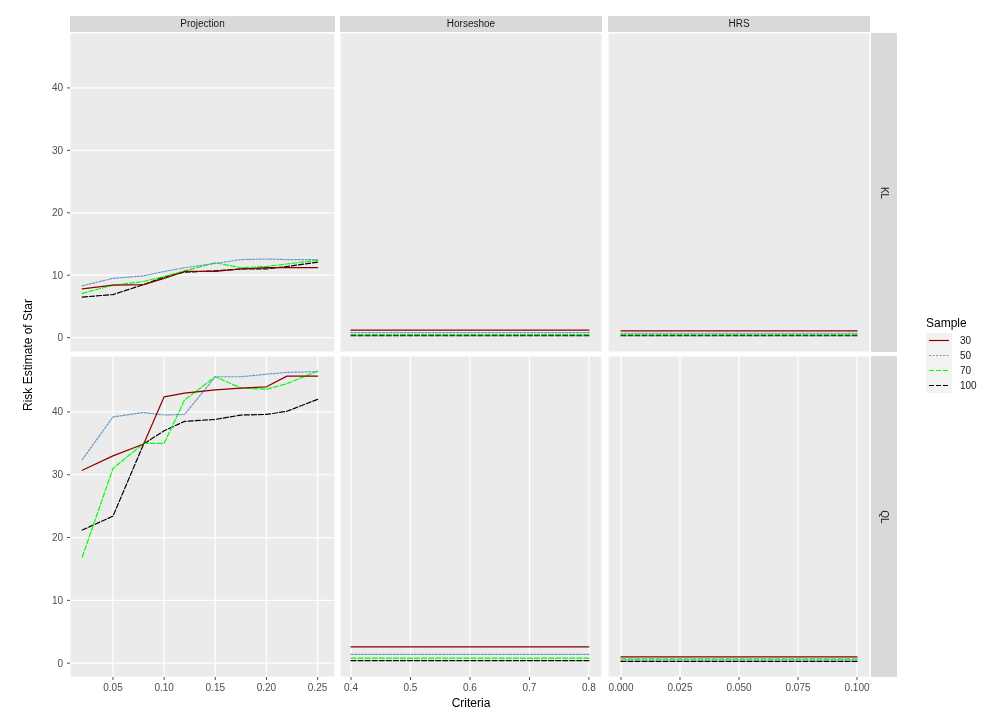 Image resolution: width=1008 pixels, height=715 pixels. Describe the element at coordinates (410, 687) in the screenshot. I see `x-tick-label: 0.5` at that location.